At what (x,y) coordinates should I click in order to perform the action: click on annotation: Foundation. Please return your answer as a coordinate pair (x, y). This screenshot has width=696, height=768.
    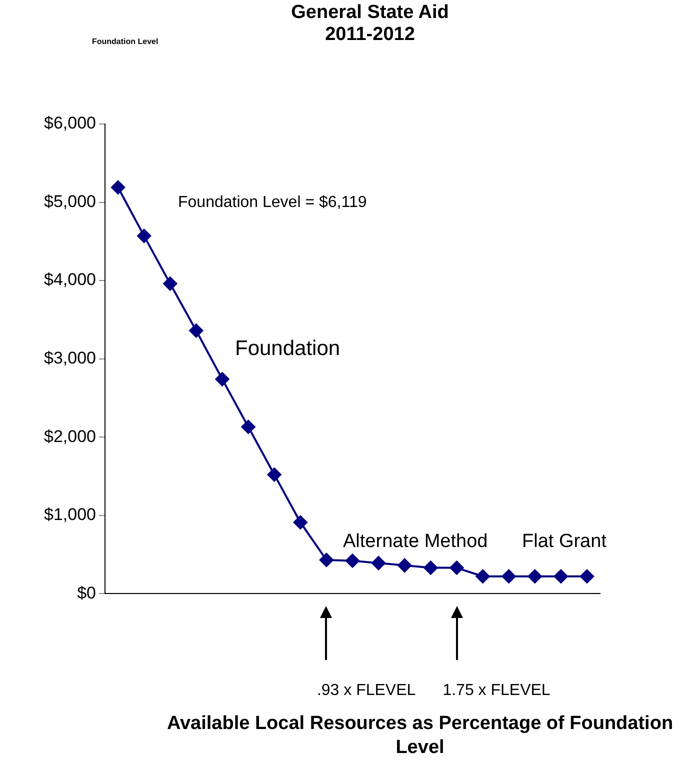
    Looking at the image, I should click on (287, 348).